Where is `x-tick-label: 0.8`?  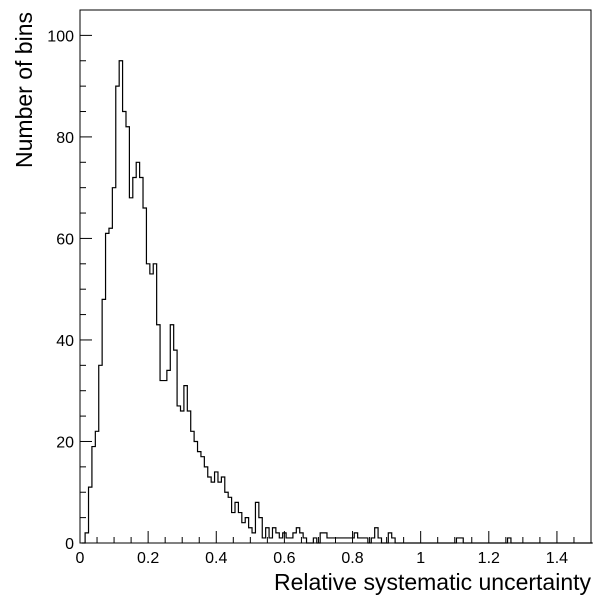 x-tick-label: 0.8 is located at coordinates (352, 558).